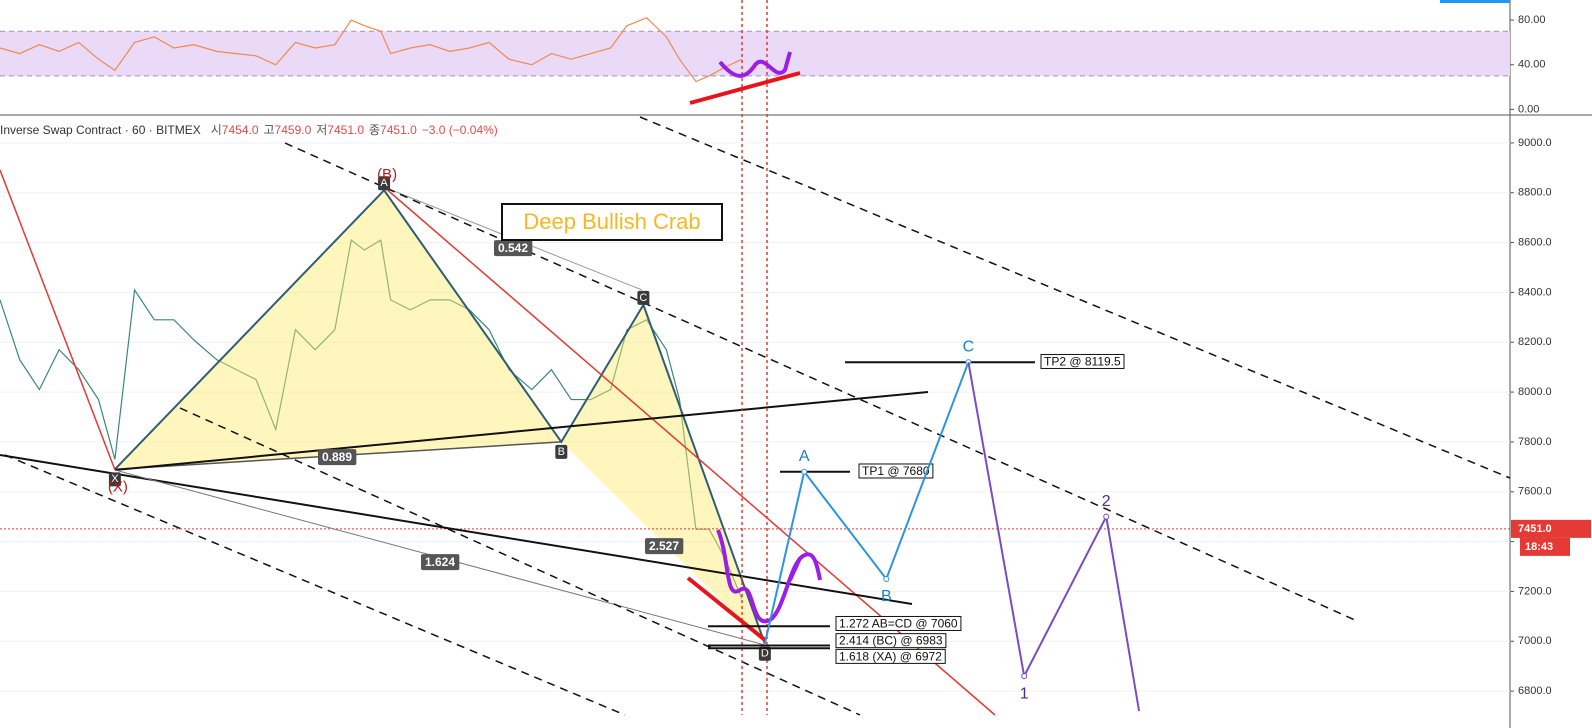 The width and height of the screenshot is (1592, 728). I want to click on y-tick-label: 8800.0, so click(1535, 193).